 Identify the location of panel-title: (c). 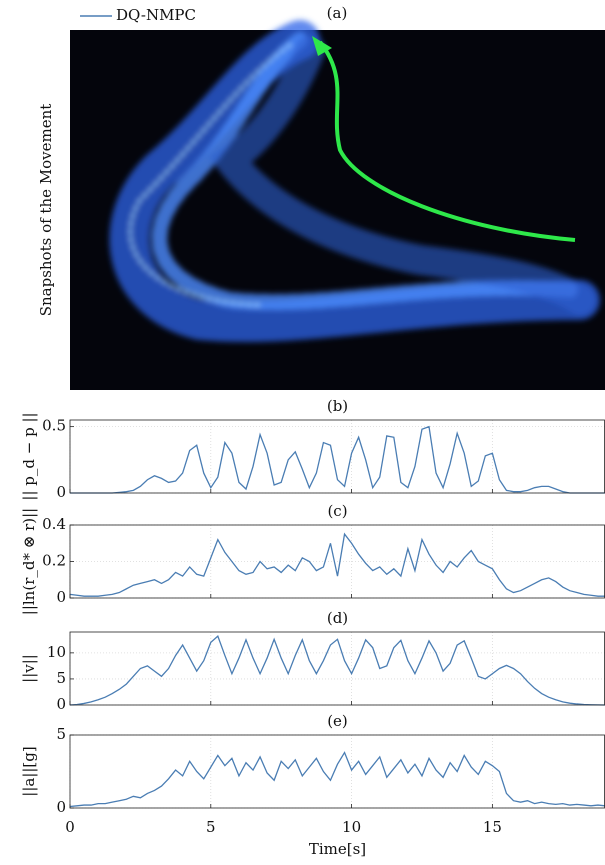
(337, 511).